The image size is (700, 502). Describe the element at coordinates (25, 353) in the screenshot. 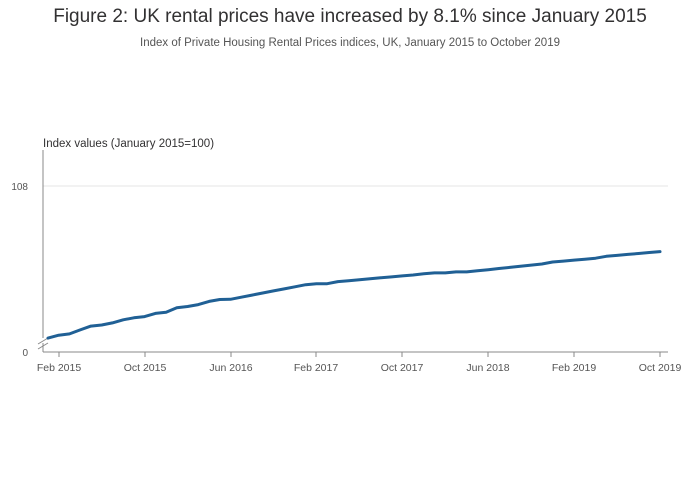

I see `y-tick-label-0: 0` at that location.